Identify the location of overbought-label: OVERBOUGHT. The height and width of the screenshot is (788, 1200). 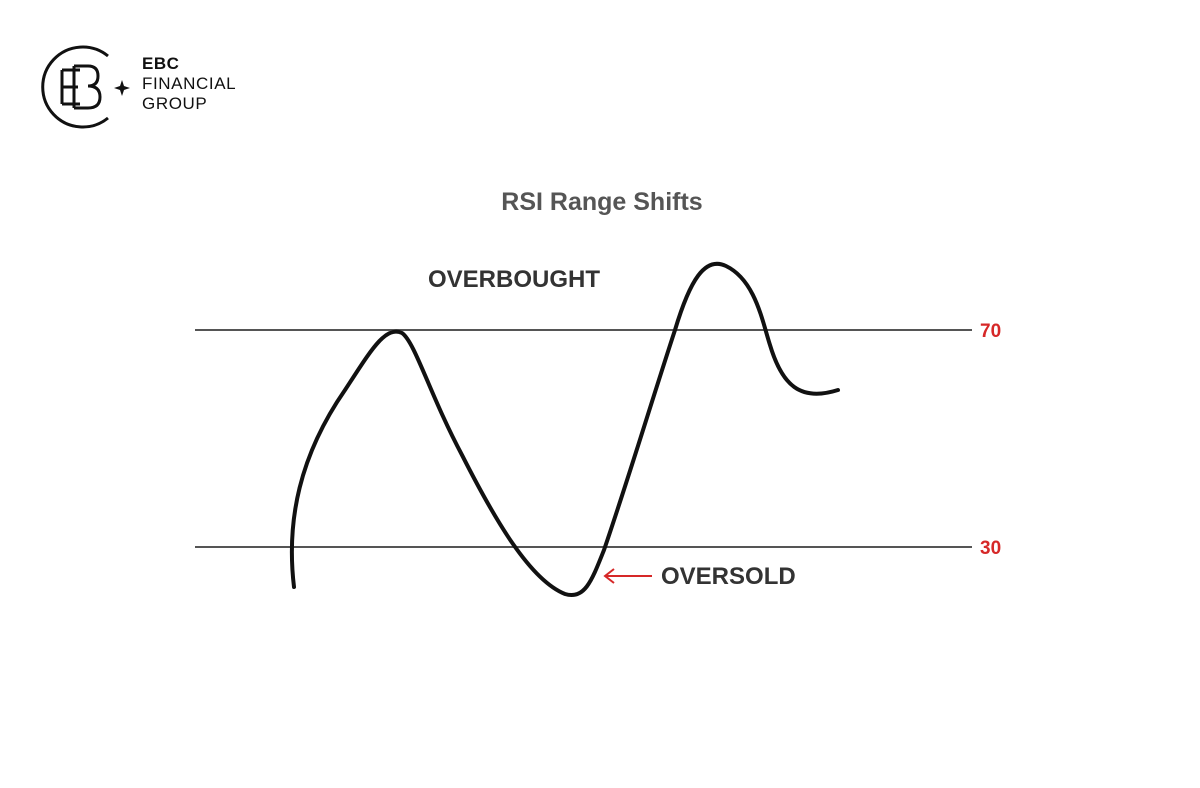
(514, 279).